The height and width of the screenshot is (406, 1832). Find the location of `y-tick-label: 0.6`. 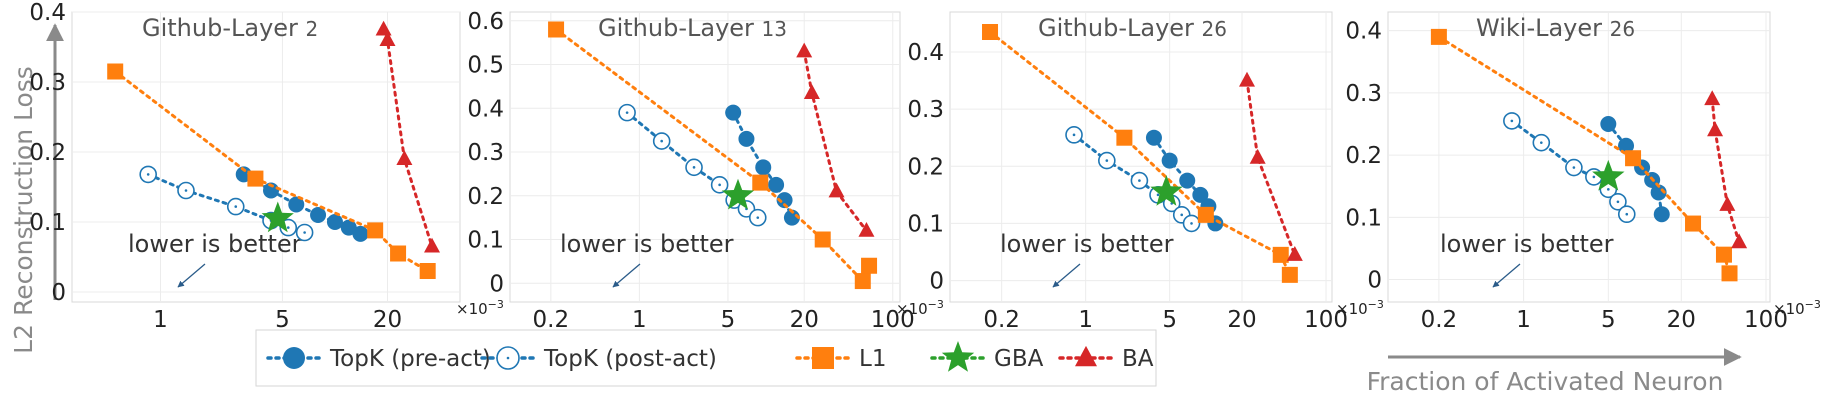

y-tick-label: 0.6 is located at coordinates (485, 22).